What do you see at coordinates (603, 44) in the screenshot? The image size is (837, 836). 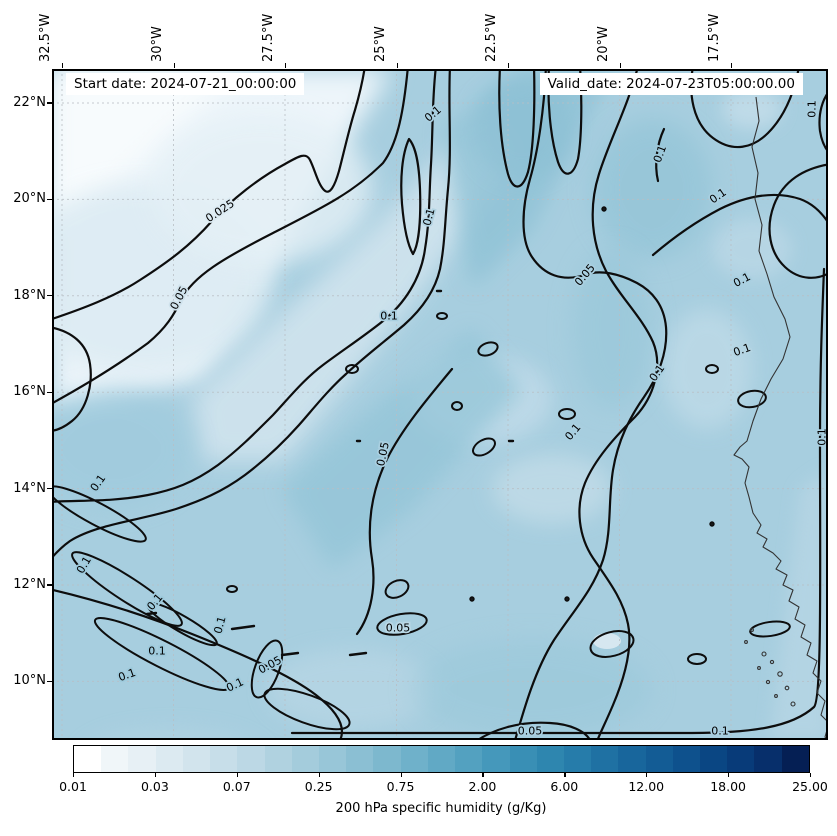 I see `lon-tick-label: 20°W` at bounding box center [603, 44].